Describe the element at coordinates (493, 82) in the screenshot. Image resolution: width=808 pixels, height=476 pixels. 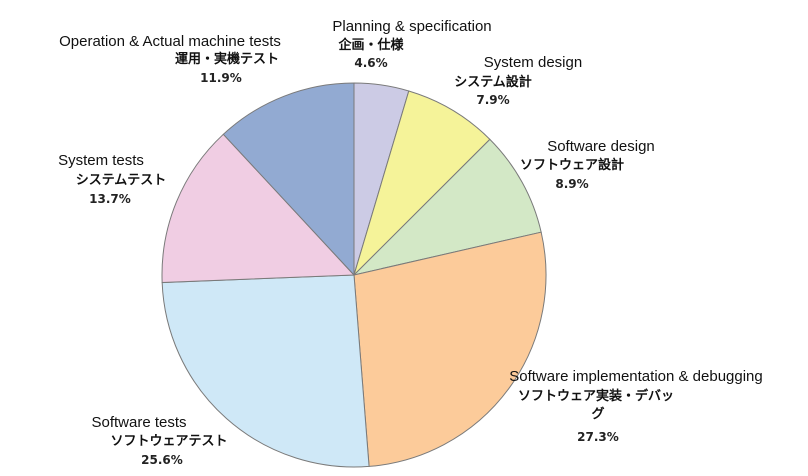
I see `label-jp-system-design: システム設計` at that location.